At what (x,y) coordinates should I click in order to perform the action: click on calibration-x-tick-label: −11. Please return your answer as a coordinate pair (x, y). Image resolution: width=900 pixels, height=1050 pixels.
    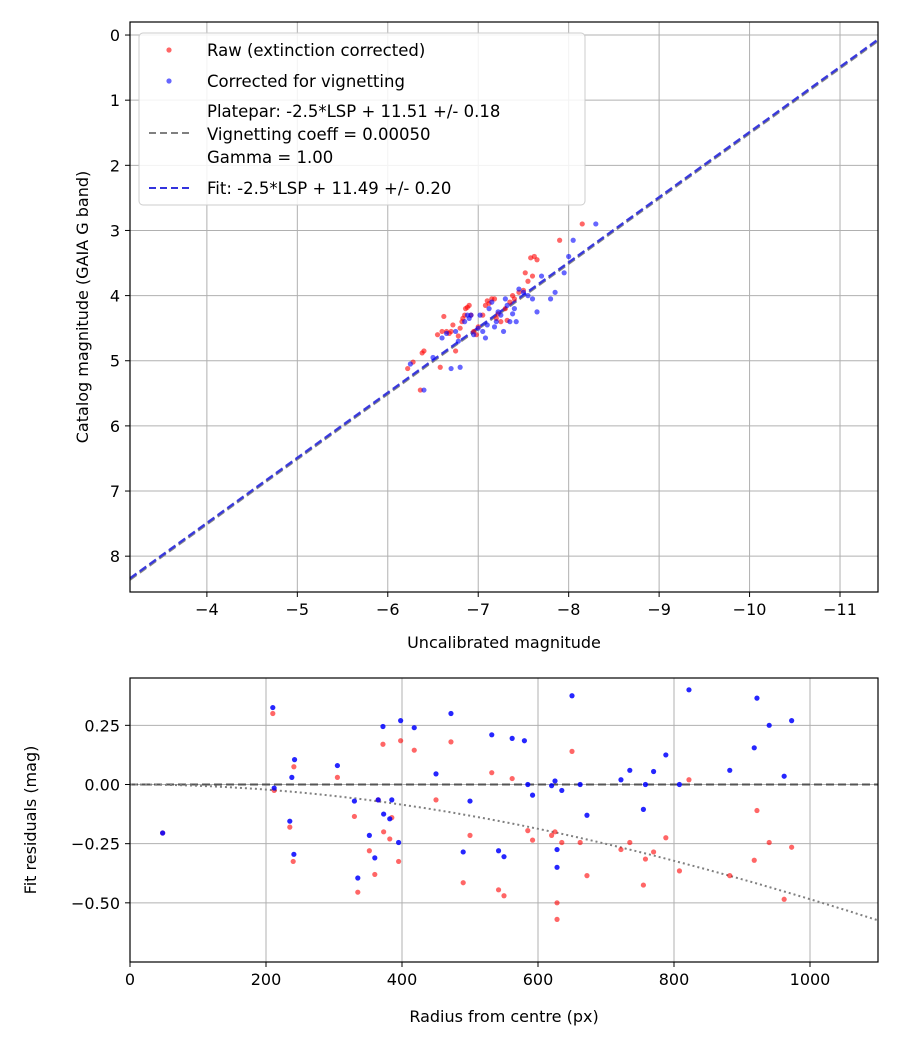
    Looking at the image, I should click on (840, 609).